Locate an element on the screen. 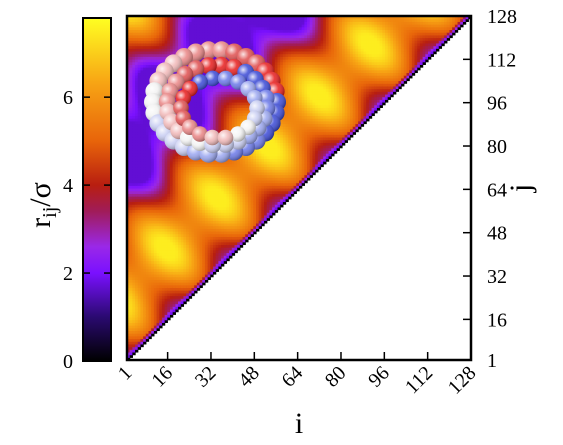  colorbar-tick-label: 6 is located at coordinates (68, 98).